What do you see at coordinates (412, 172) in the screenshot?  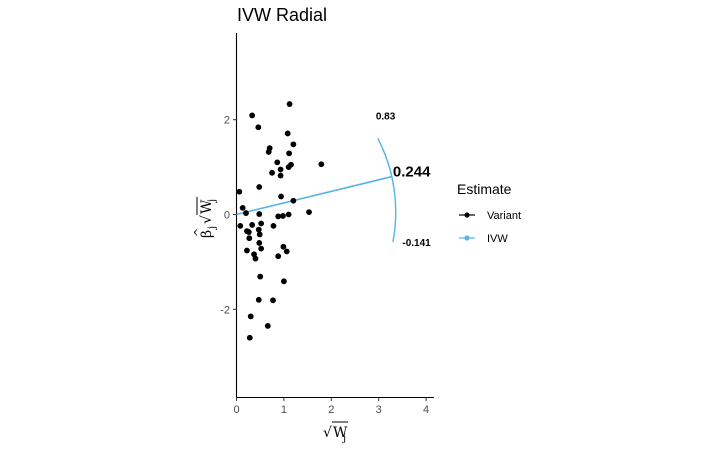 I see `estimate-annotation: 0.244` at bounding box center [412, 172].